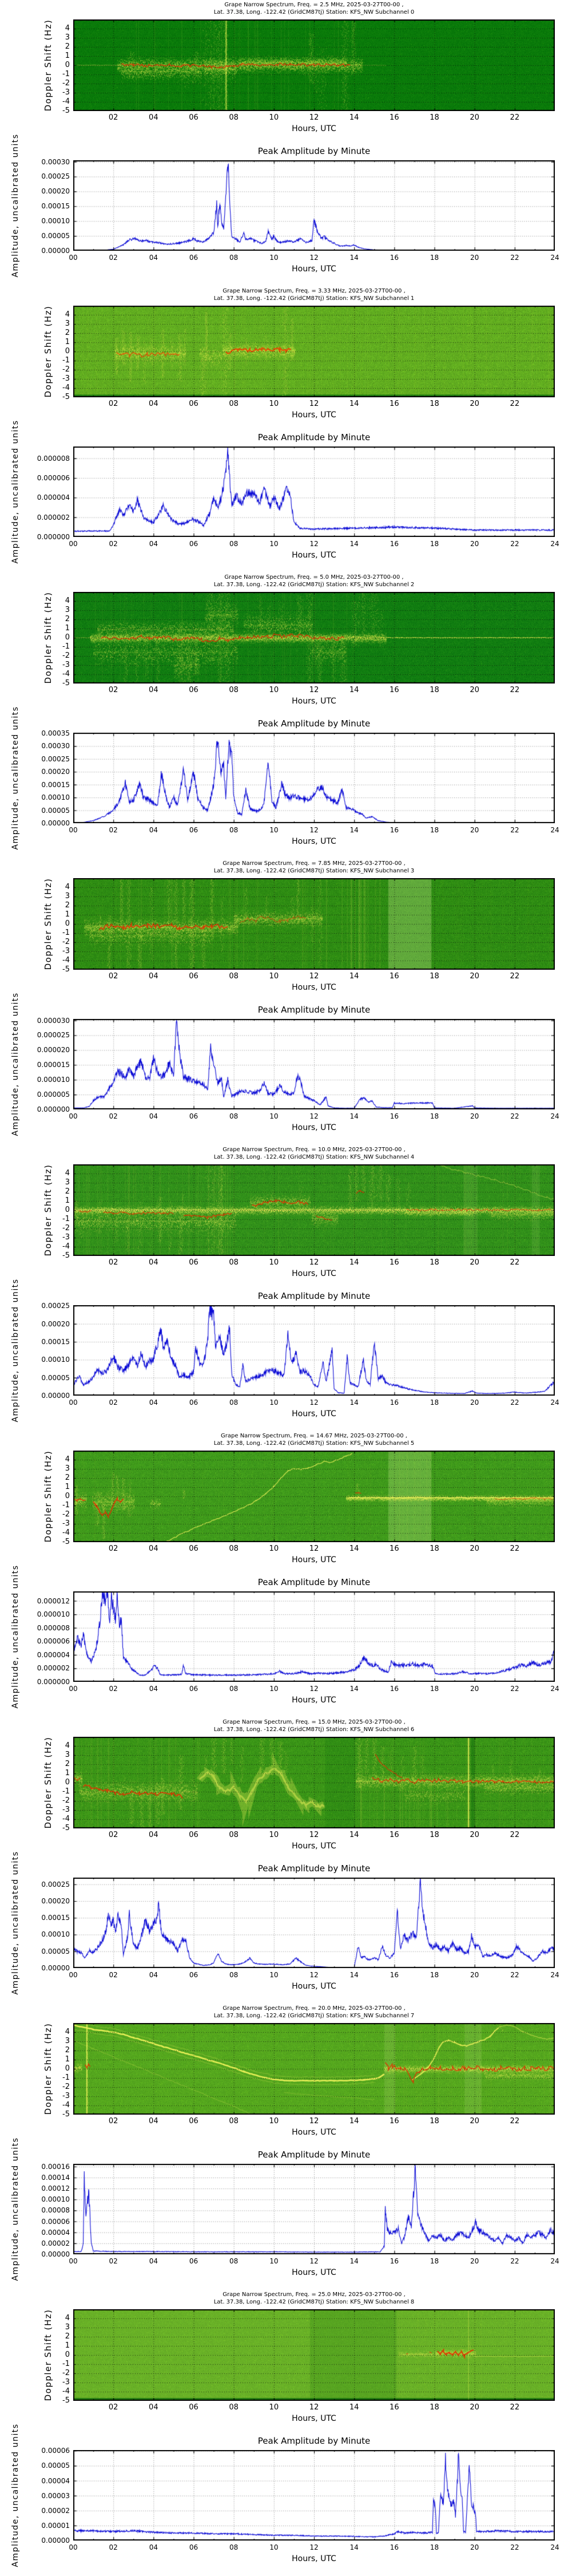  I want to click on y-tick-label: 0, so click(67, 923).